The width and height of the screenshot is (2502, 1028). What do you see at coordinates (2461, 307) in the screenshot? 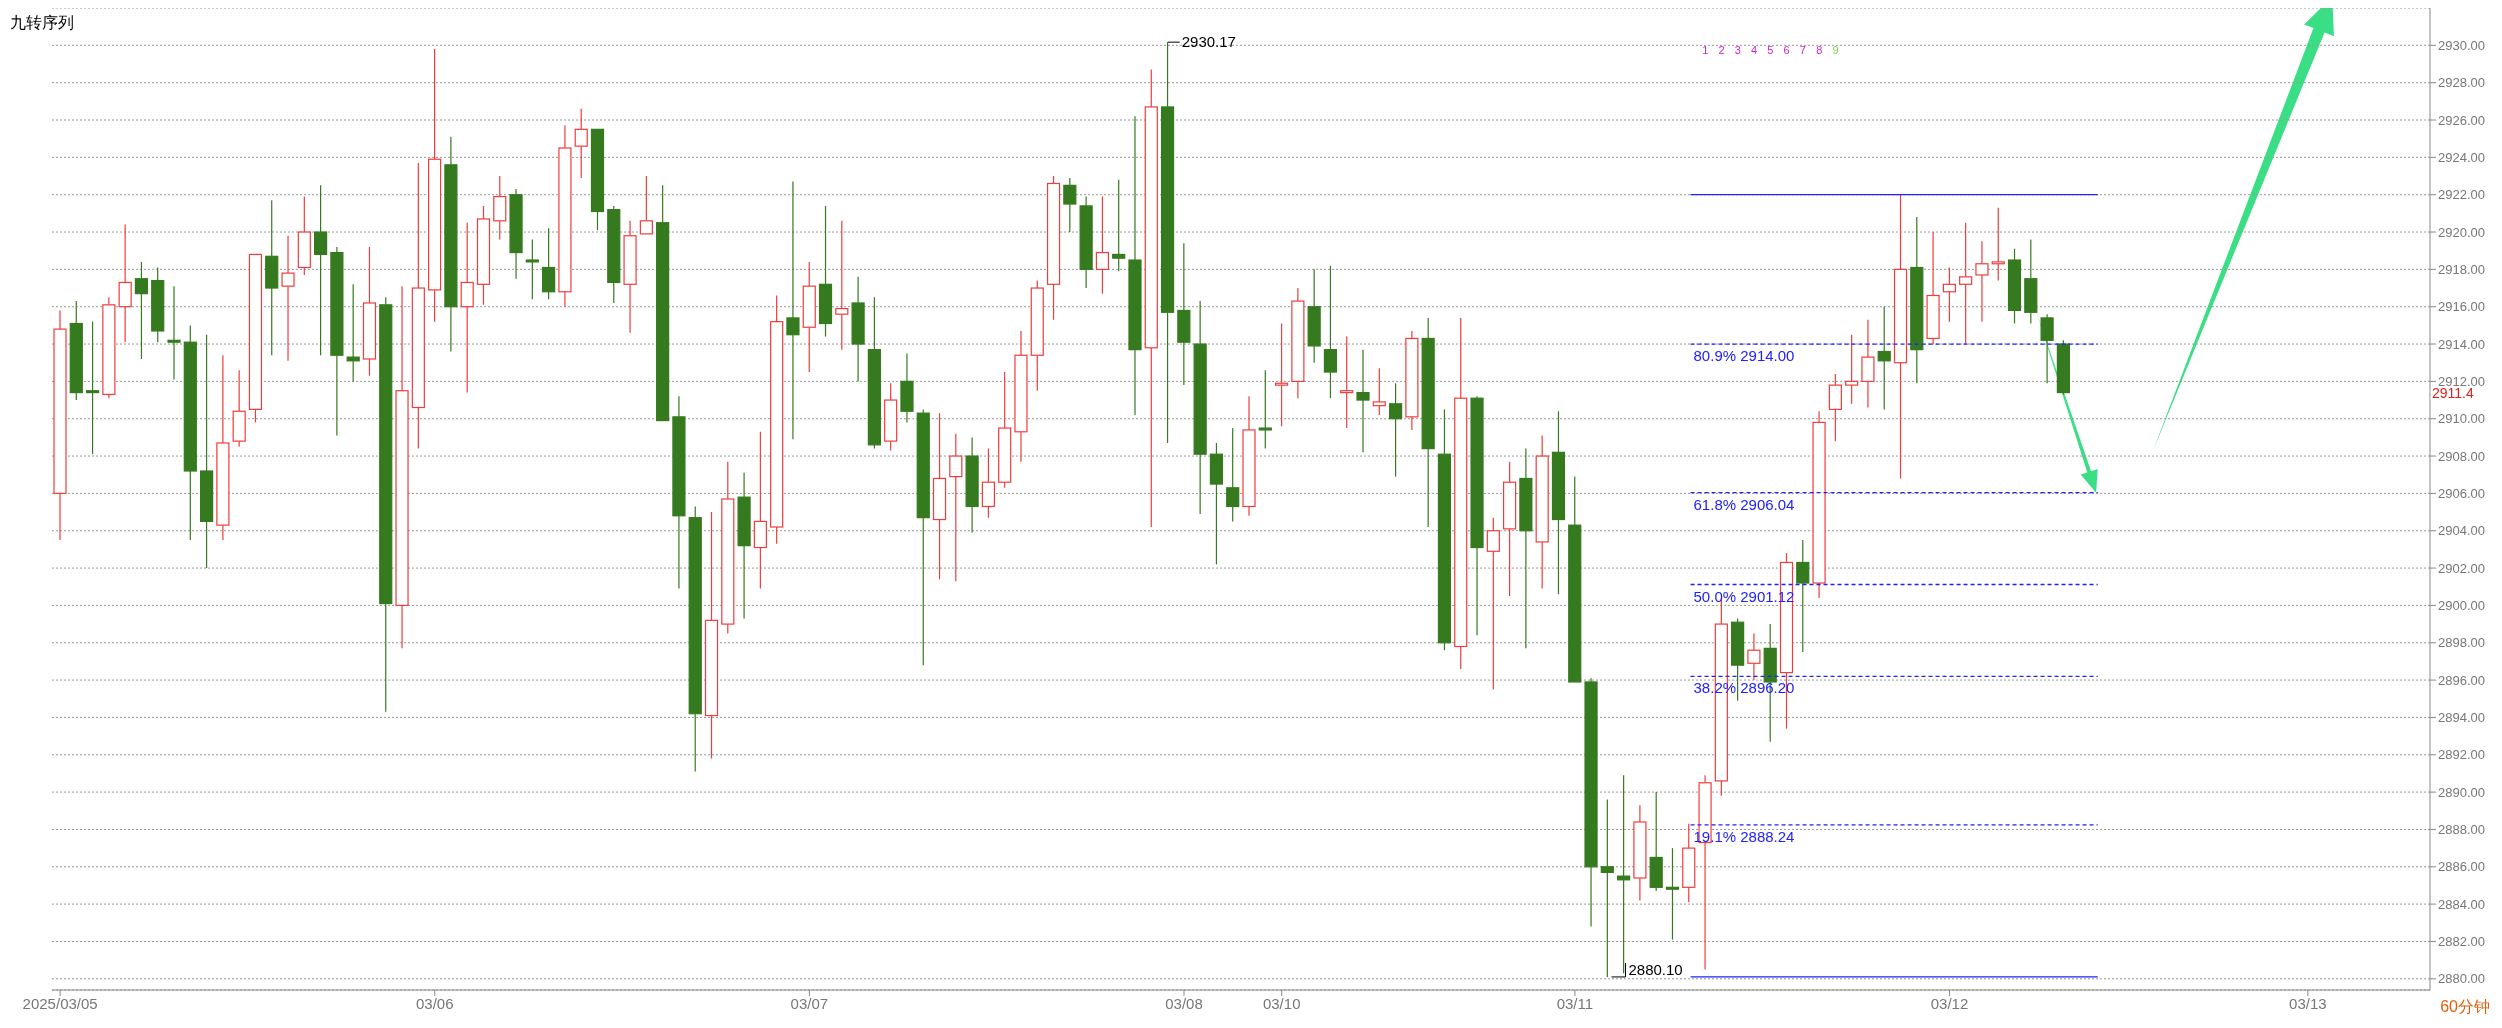
I see `y-tick-label: 2916.00` at bounding box center [2461, 307].